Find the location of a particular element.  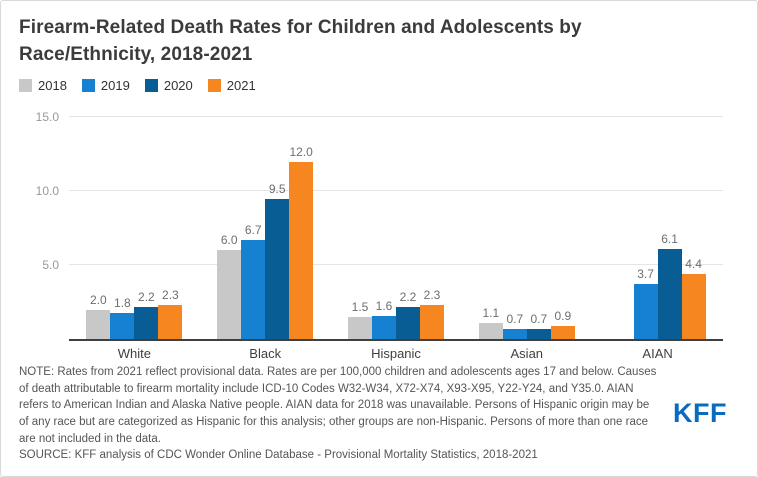

bar-value-label: 6.0 is located at coordinates (229, 240).